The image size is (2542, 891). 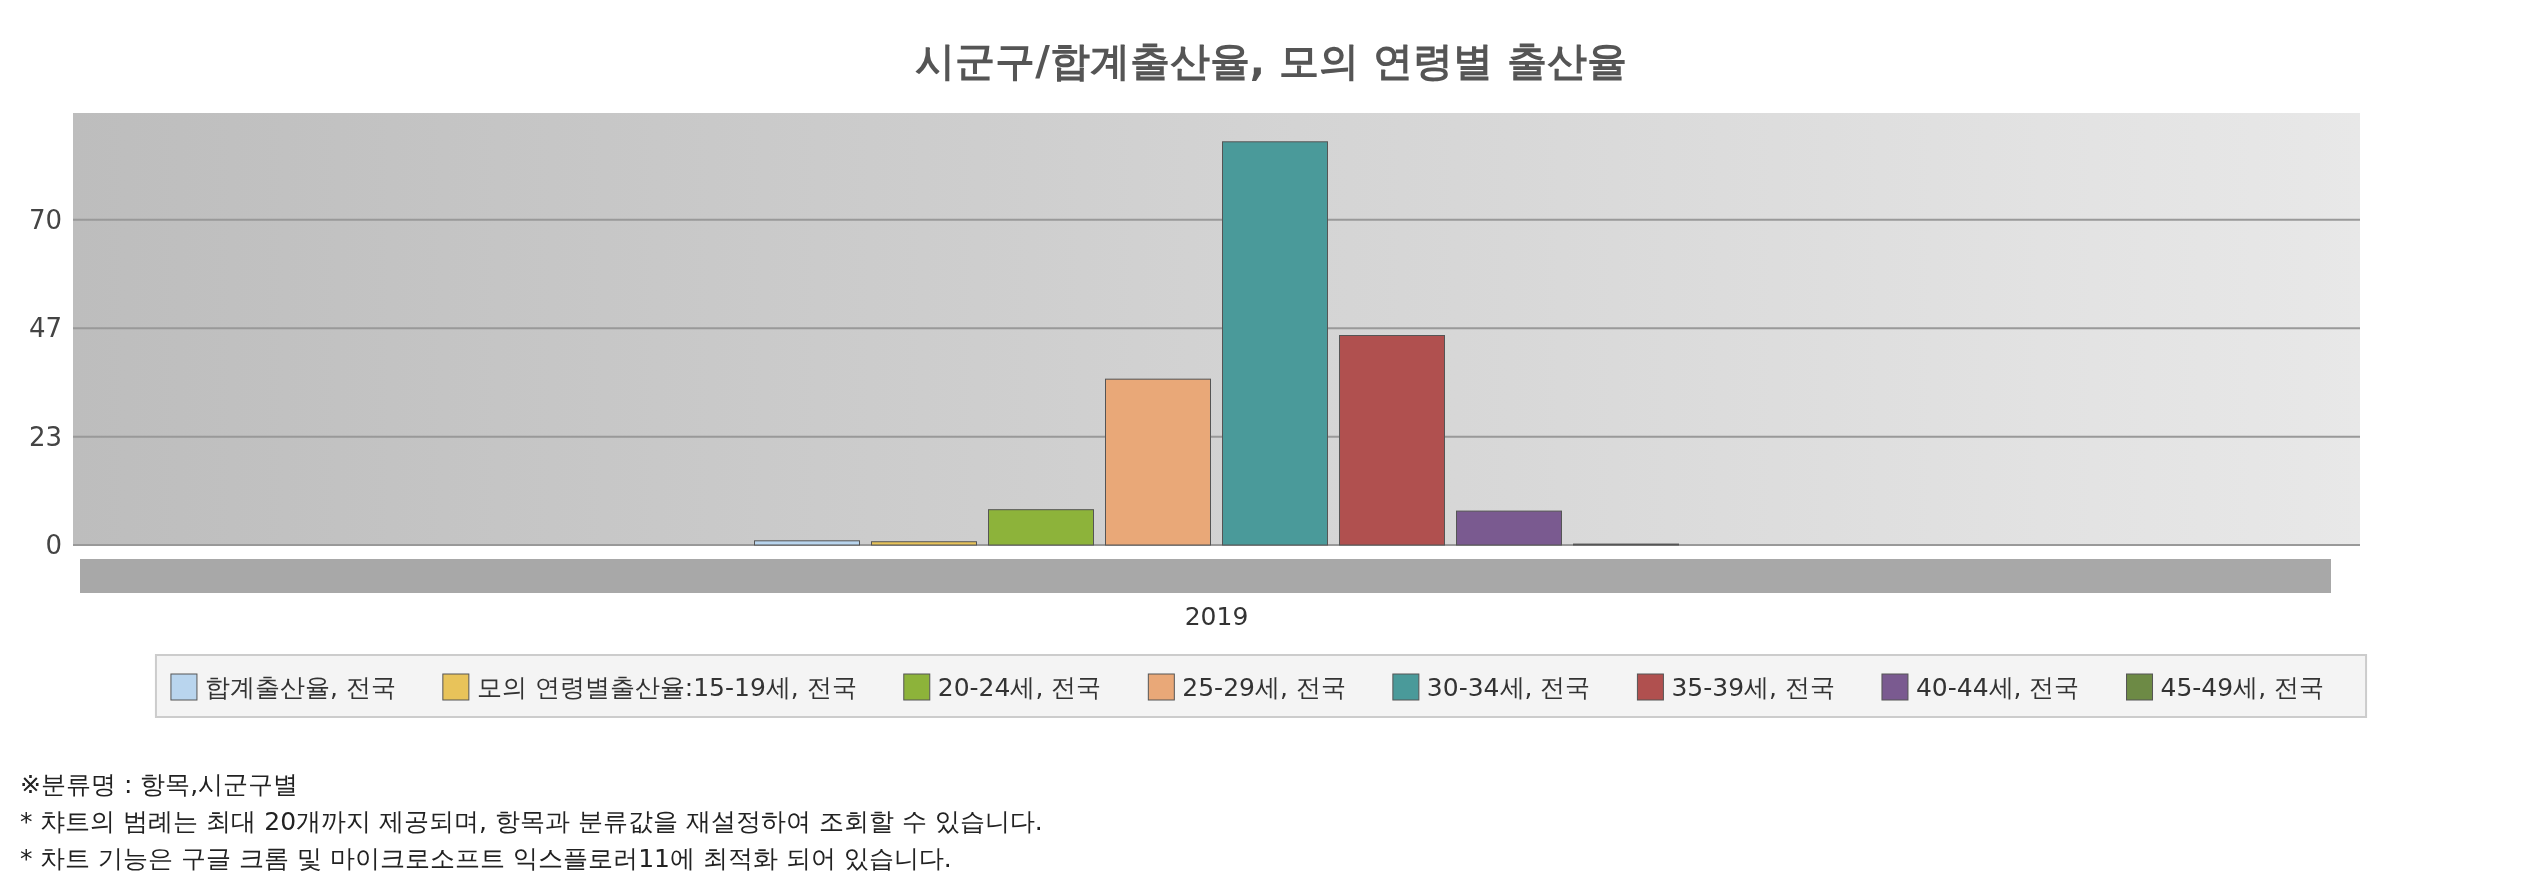 I want to click on legend-label: 40-44세, 전국, so click(x=1997, y=687).